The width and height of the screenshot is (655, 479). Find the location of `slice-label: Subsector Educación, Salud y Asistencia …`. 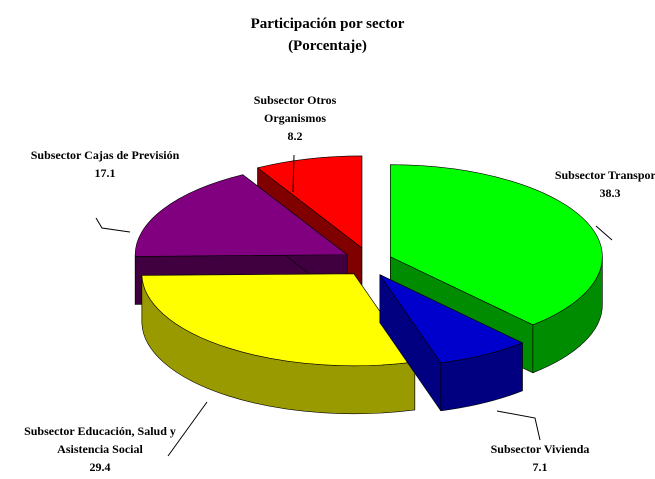

slice-label: Subsector Educación, Salud y Asistencia … is located at coordinates (100, 449).